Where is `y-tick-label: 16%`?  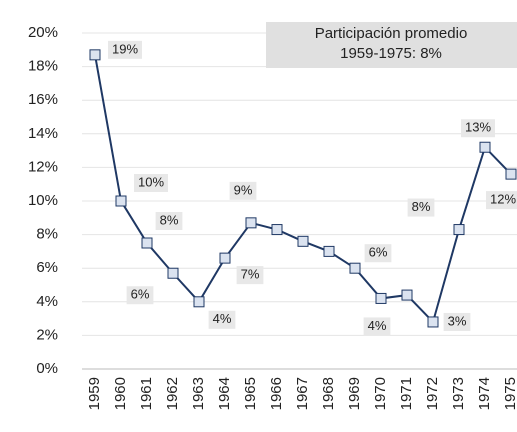 y-tick-label: 16% is located at coordinates (43, 99).